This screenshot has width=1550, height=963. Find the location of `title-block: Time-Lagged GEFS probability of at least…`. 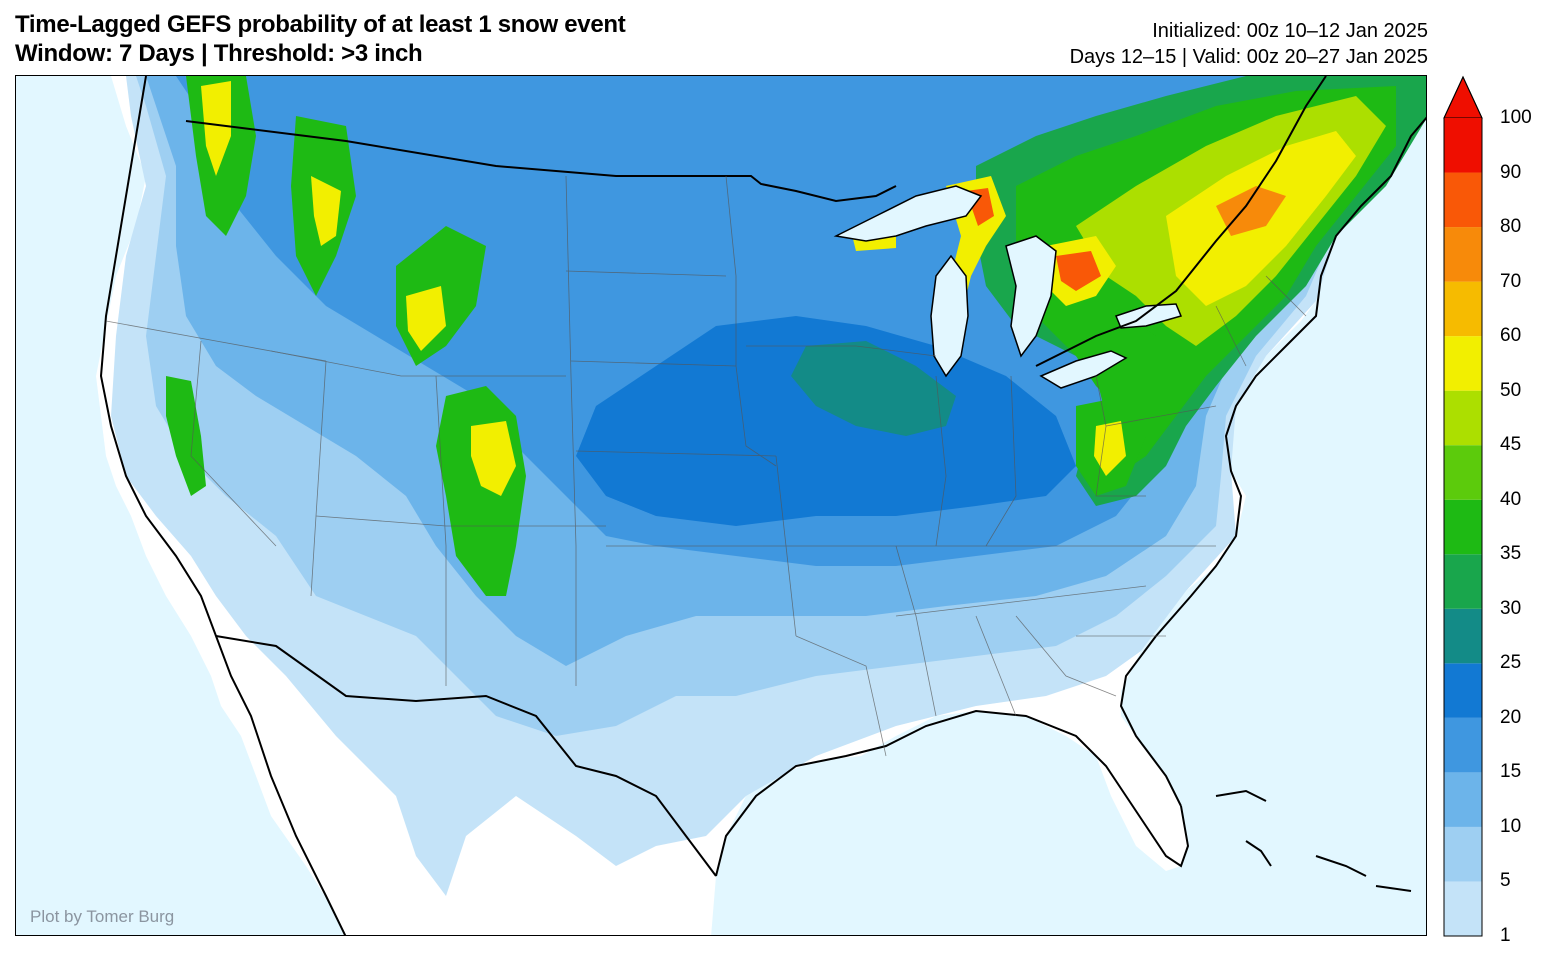

title-block: Time-Lagged GEFS probability of at least… is located at coordinates (320, 39).